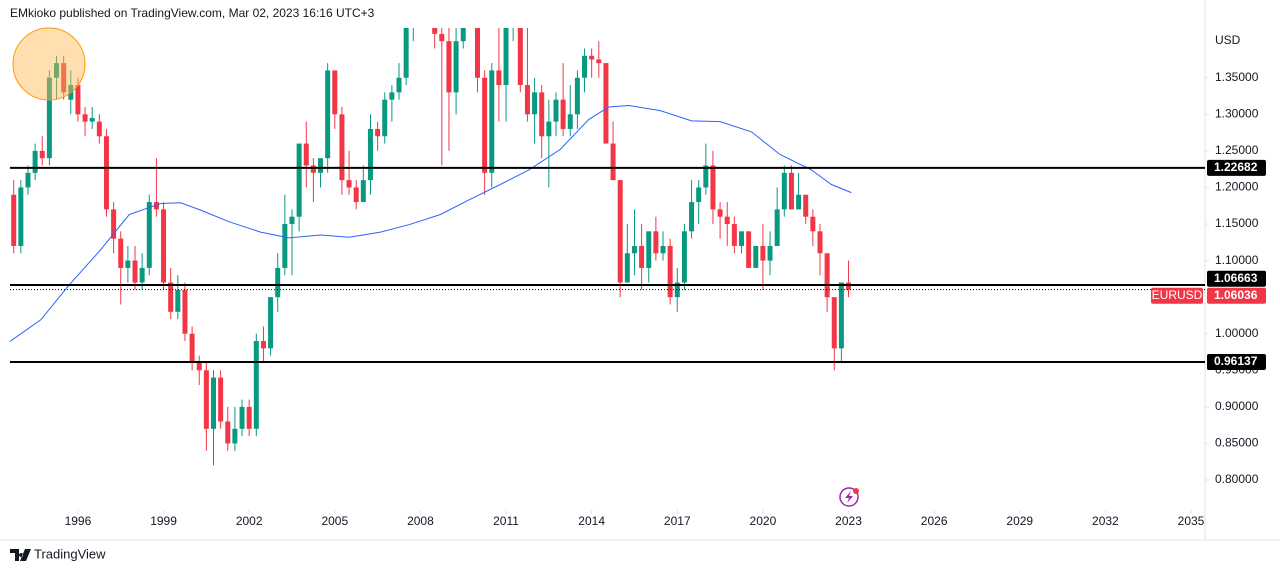  Describe the element at coordinates (1237, 150) in the screenshot. I see `y-tick-label: 1.25000` at that location.